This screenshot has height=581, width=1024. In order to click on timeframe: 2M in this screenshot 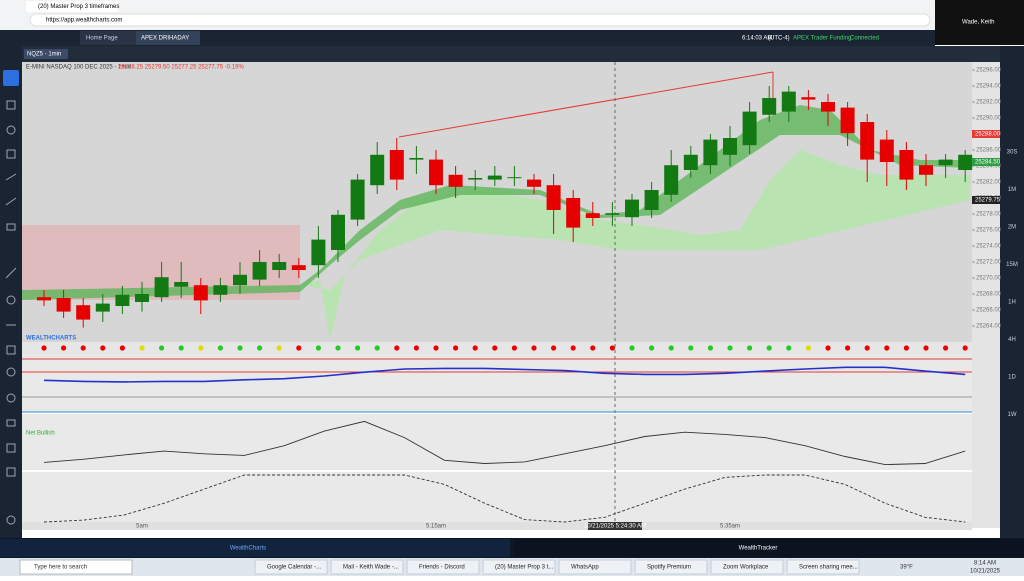, I will do `click(1012, 228)`.